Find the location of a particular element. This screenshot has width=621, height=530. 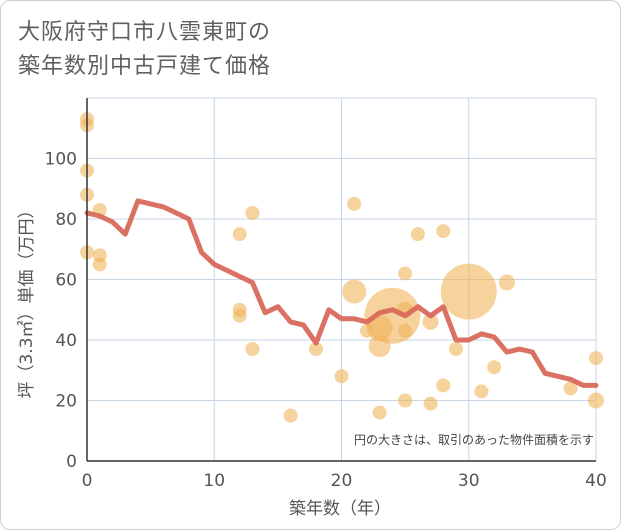

x-tick-label: 0 is located at coordinates (87, 481).